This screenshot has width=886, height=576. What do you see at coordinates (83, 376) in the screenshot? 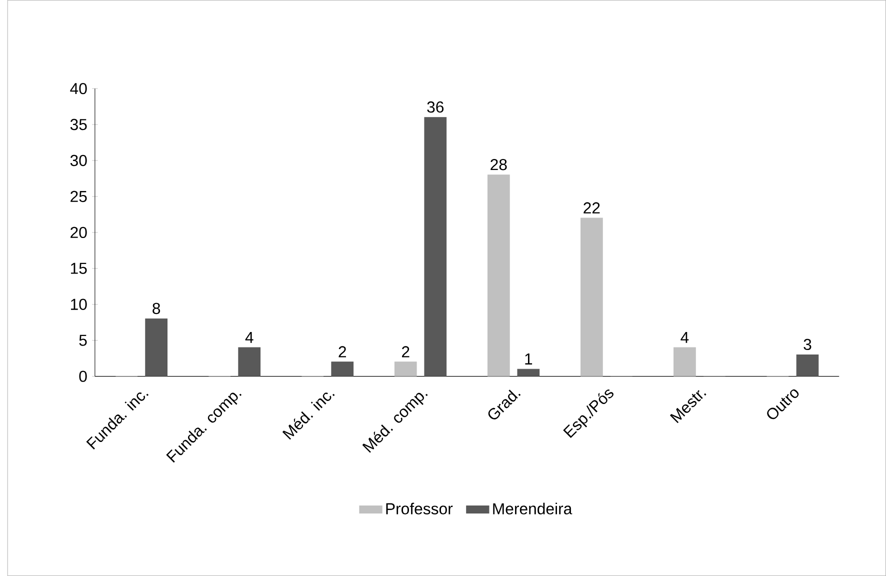
I see `y-tick-label: 0` at bounding box center [83, 376].